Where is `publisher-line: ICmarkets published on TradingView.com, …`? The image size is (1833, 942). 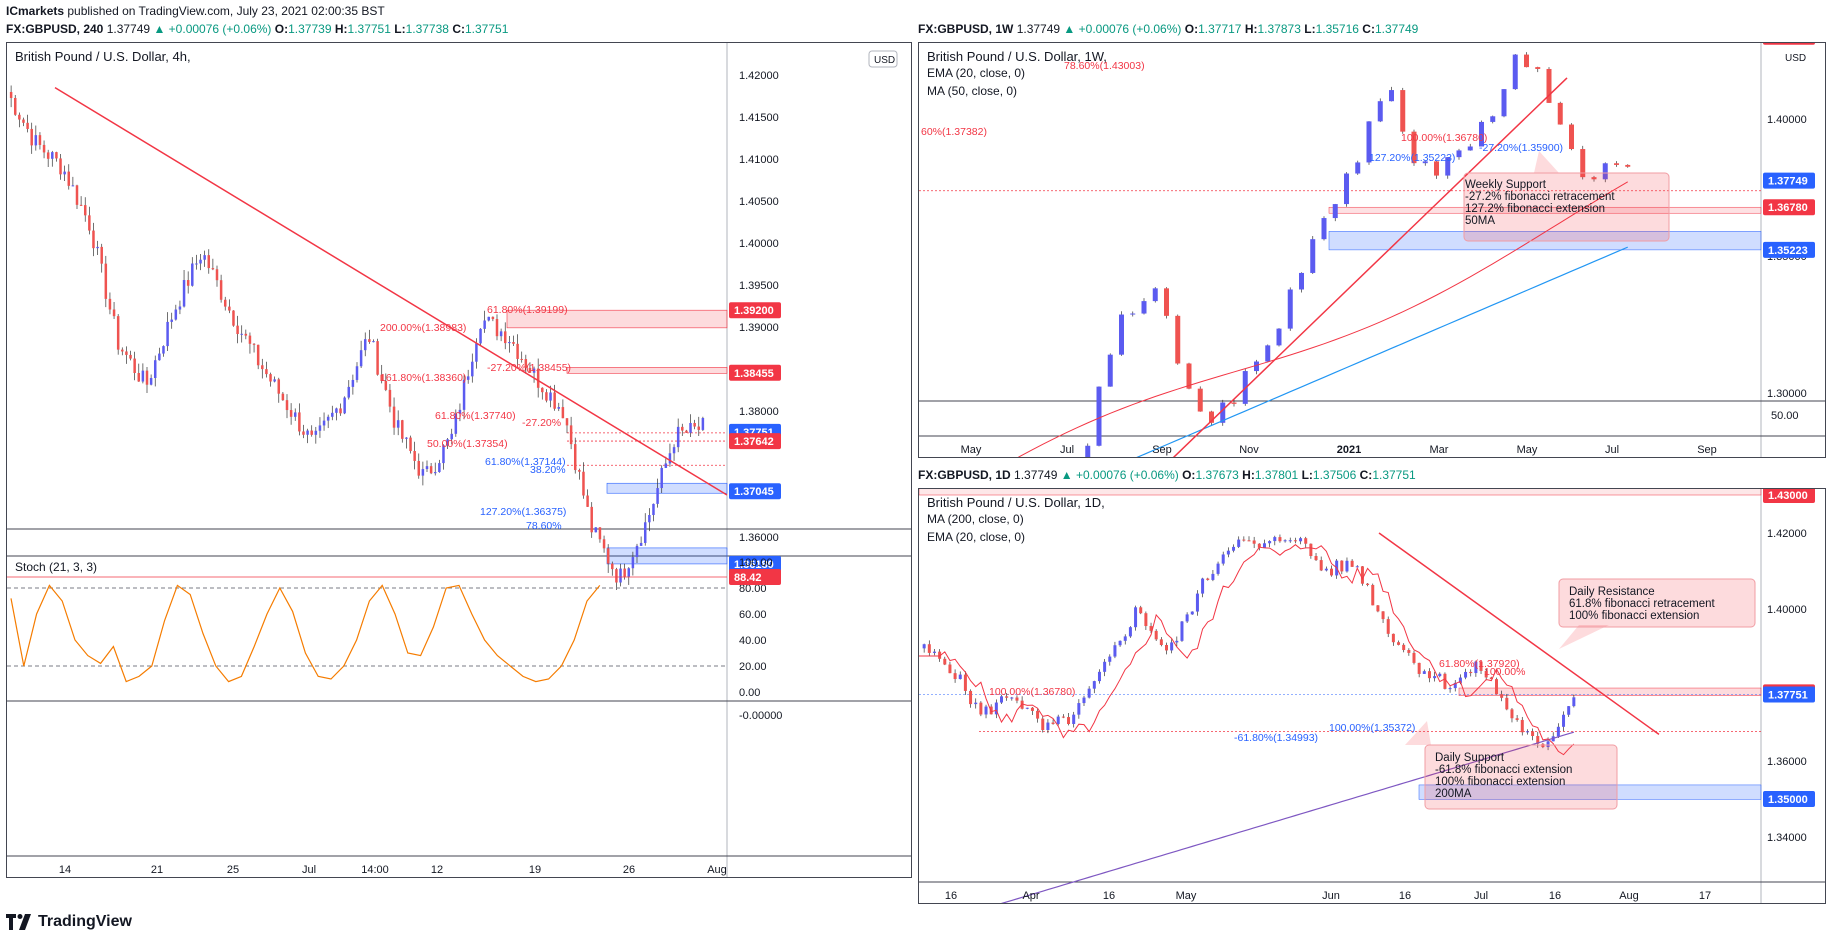 publisher-line: ICmarkets published on TradingView.com, … is located at coordinates (195, 11).